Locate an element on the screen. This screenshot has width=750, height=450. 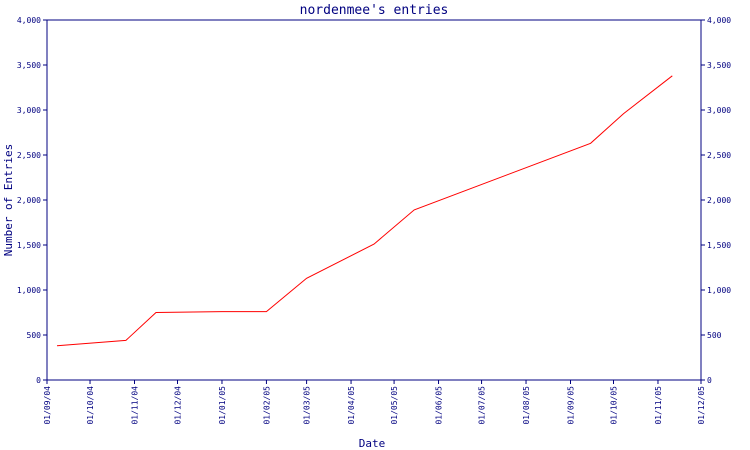
chart-title: nordenmee's entries is located at coordinates (374, 10).